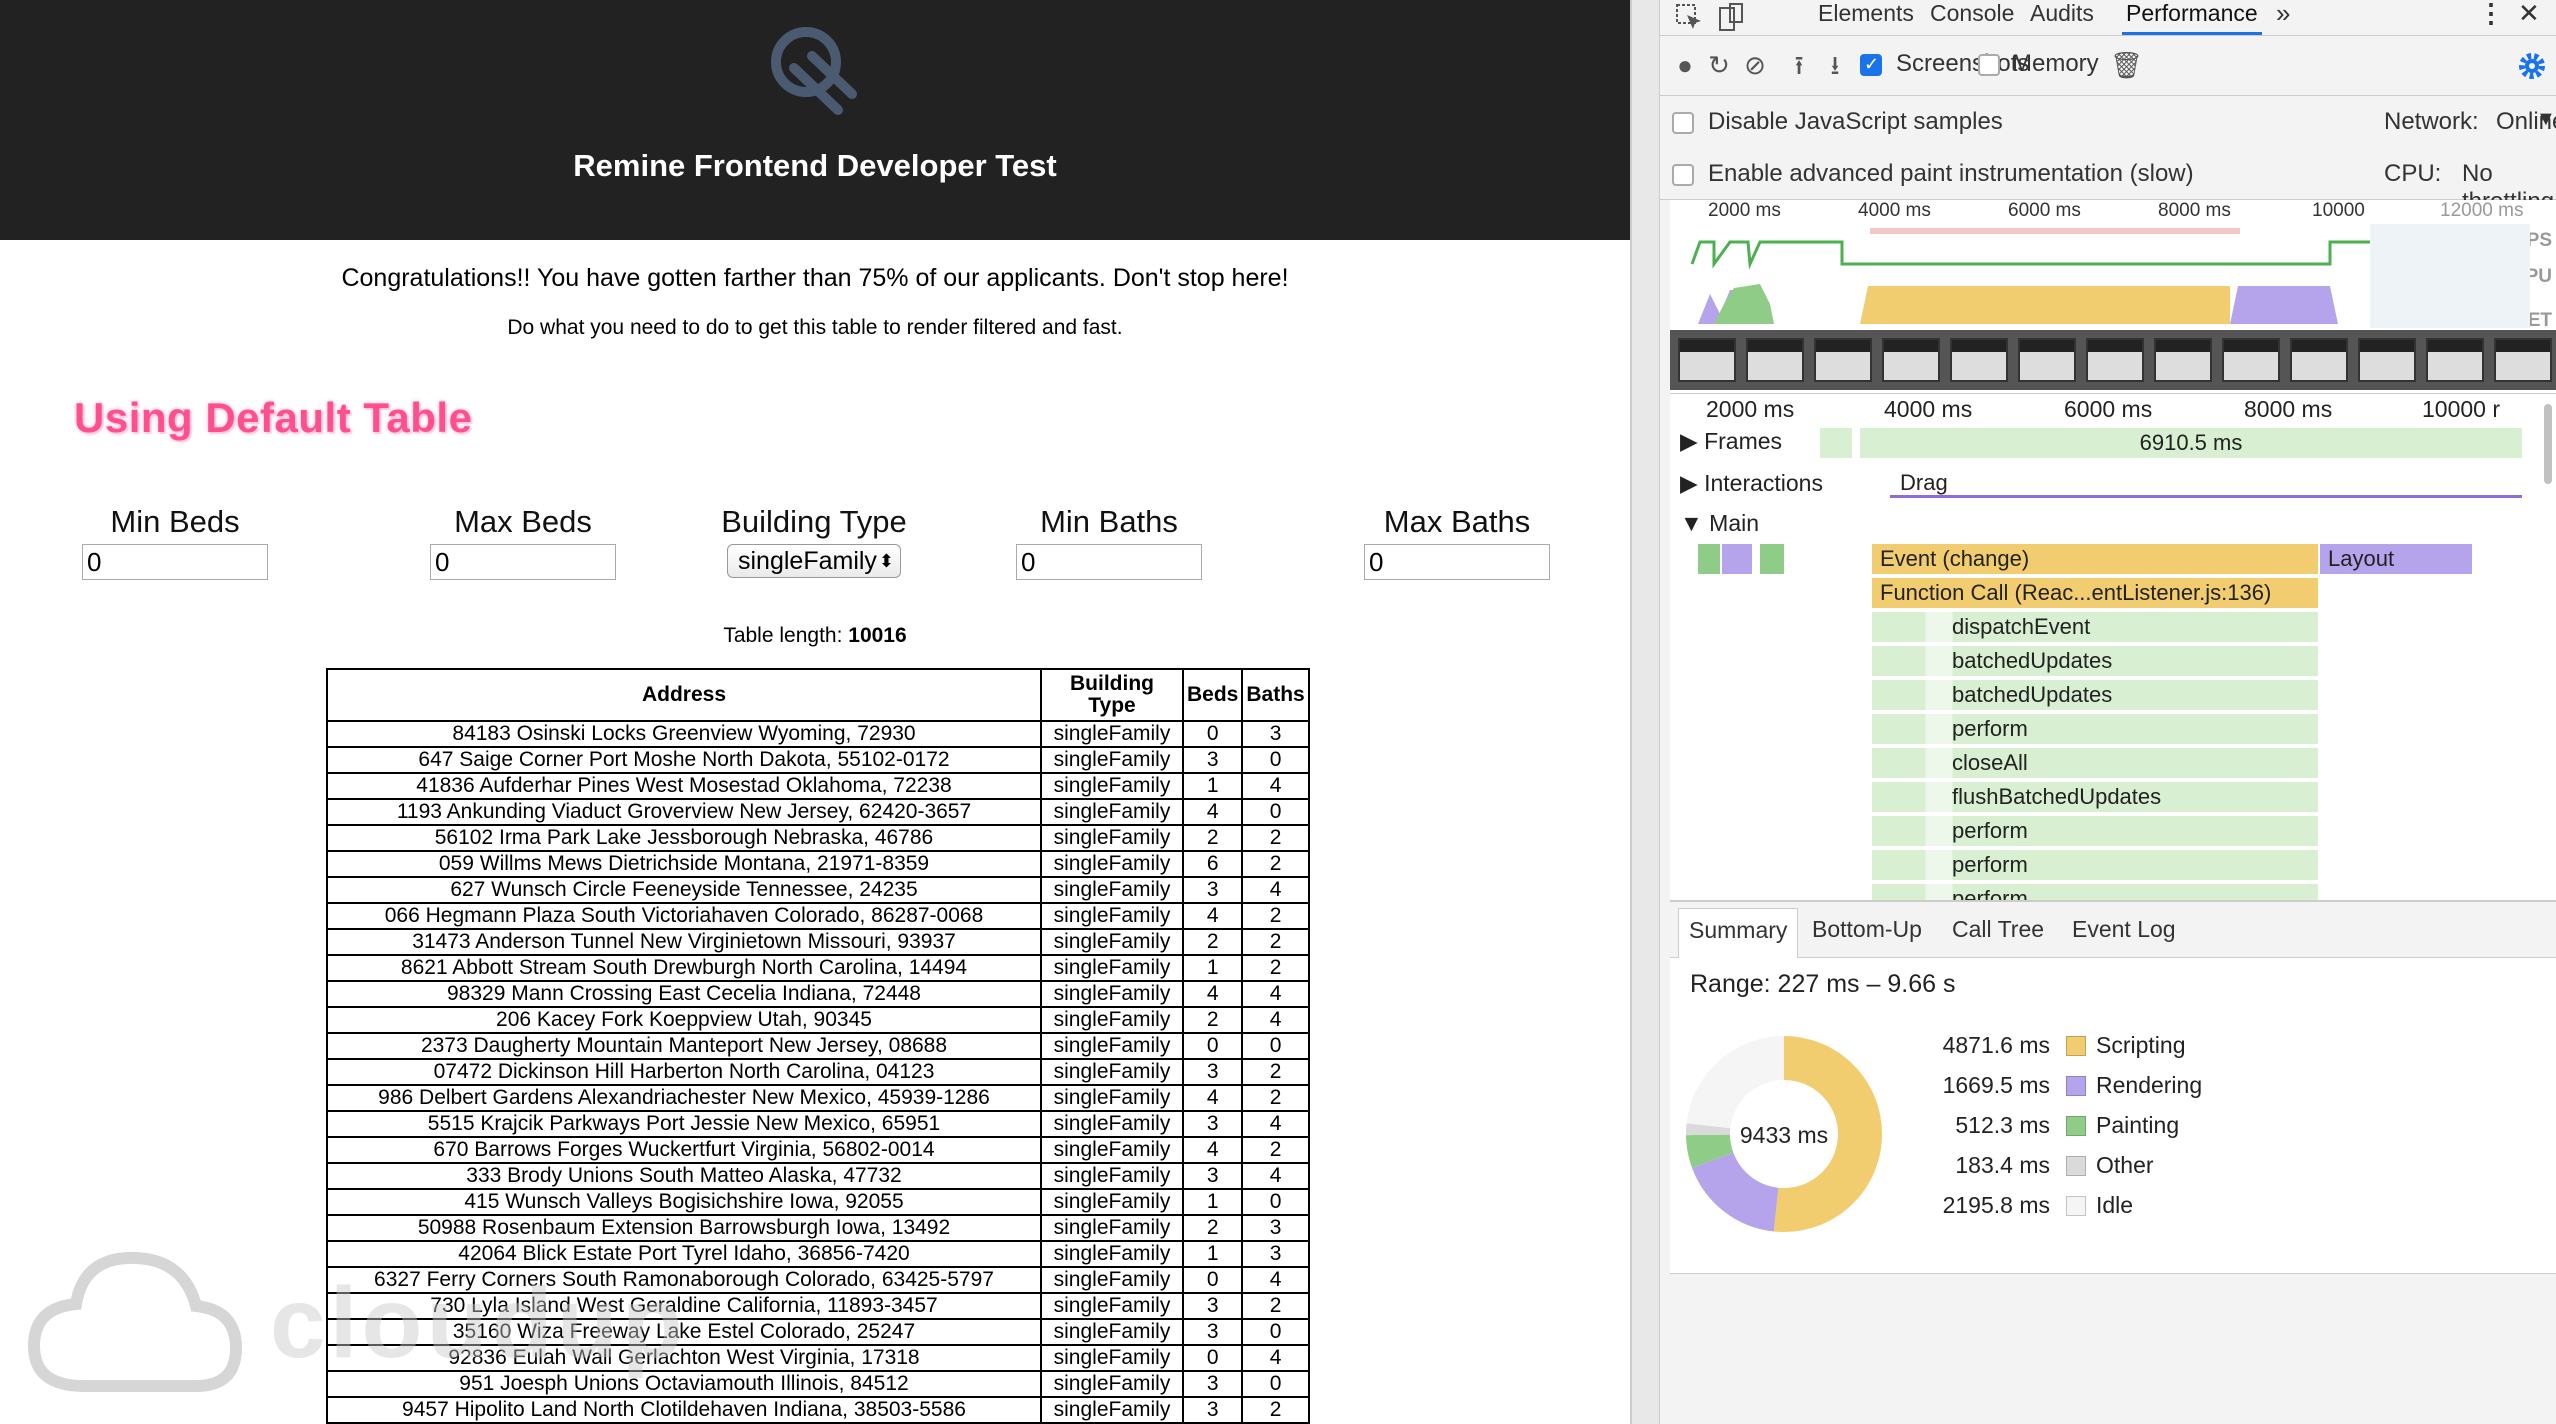 The height and width of the screenshot is (1424, 2556). Describe the element at coordinates (1836, 443) in the screenshot. I see `frame-bar` at that location.